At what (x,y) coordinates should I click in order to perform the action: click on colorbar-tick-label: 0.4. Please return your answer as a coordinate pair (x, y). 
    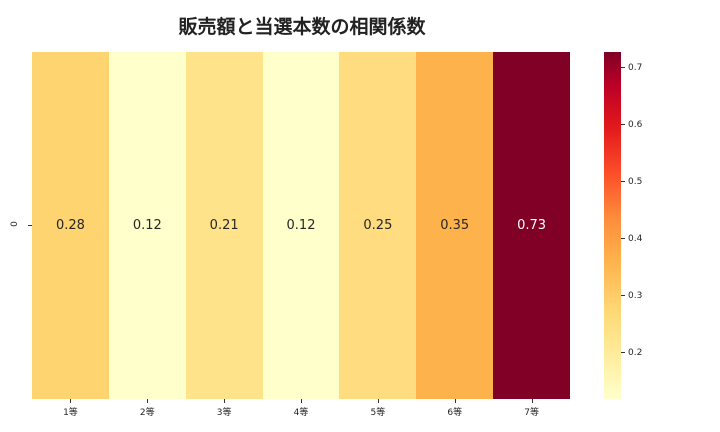
    Looking at the image, I should click on (631, 239).